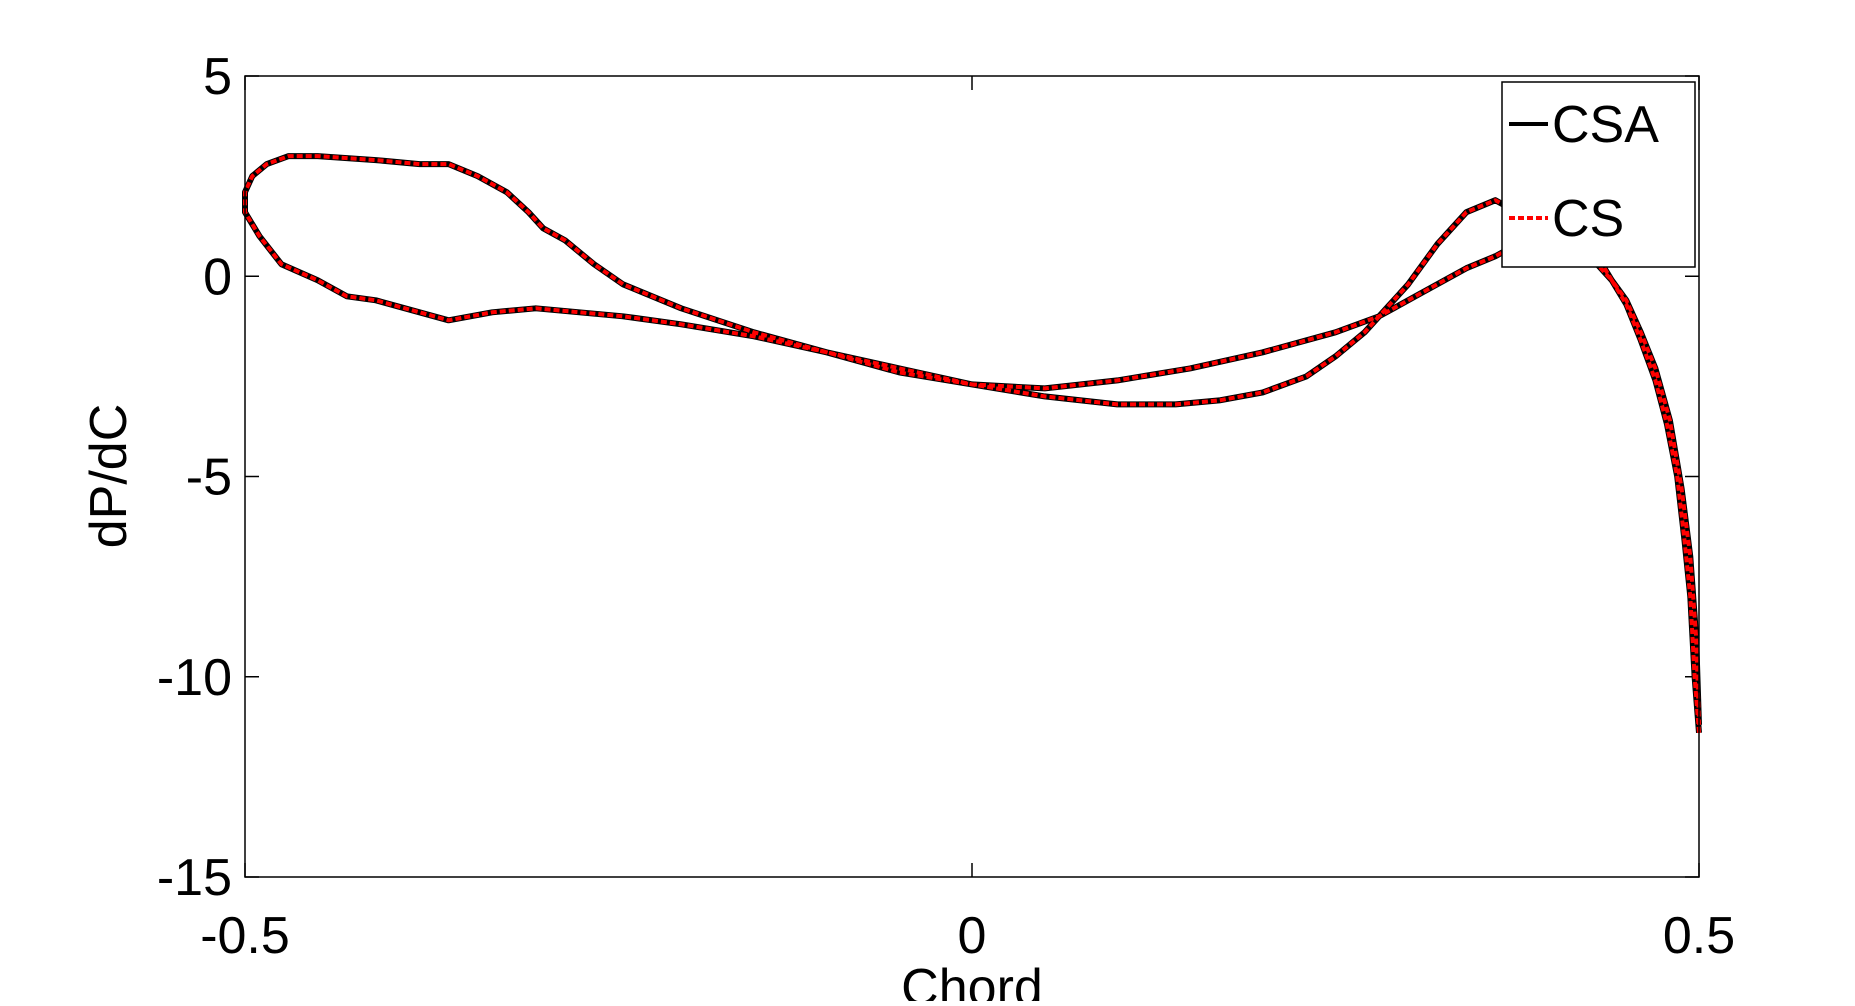 The height and width of the screenshot is (1006, 1855). I want to click on x-tick-label: 0, so click(972, 936).